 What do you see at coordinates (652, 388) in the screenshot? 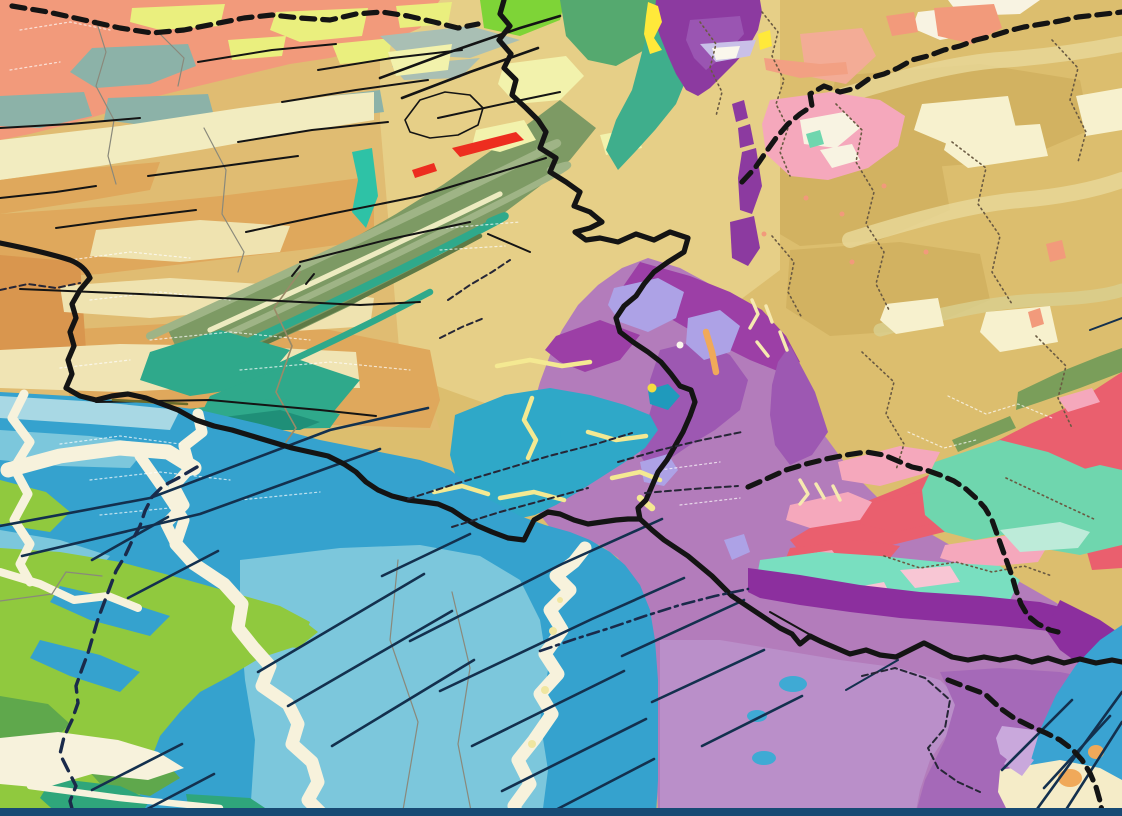
I see `yellow-dot` at bounding box center [652, 388].